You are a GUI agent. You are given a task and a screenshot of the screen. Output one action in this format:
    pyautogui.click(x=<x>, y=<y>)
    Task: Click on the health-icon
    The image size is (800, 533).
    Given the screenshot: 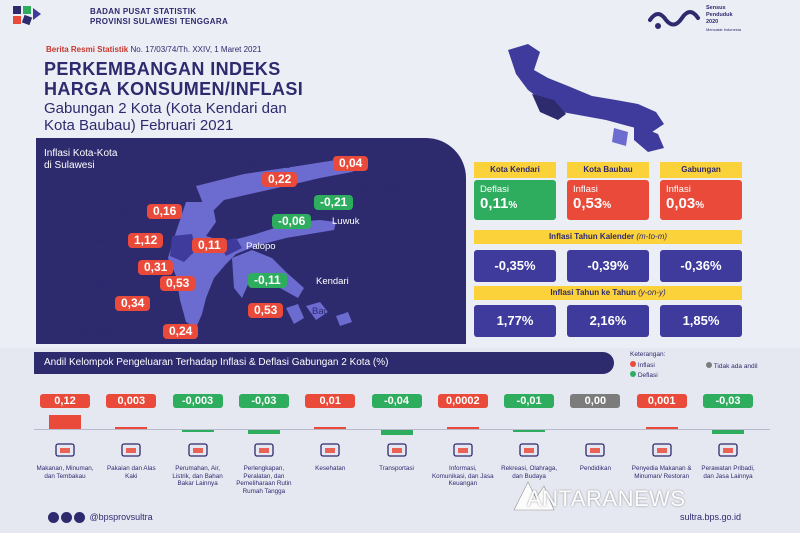 What is the action you would take?
    pyautogui.click(x=330, y=450)
    